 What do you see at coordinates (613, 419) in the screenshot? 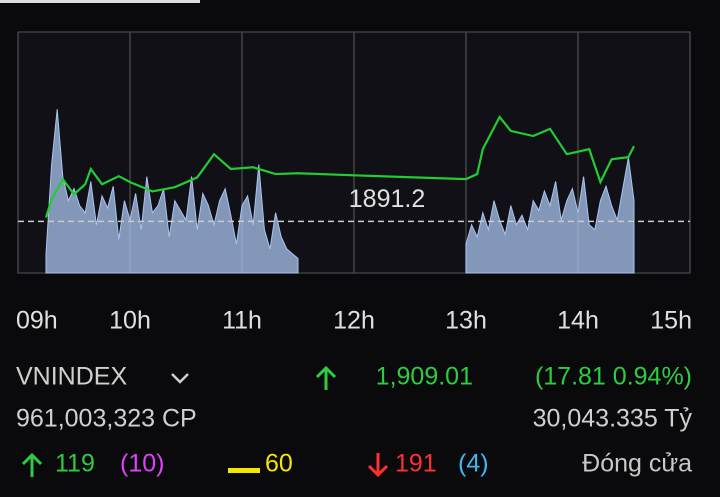
I see `turnover: 30,043.335 Tỷ` at bounding box center [613, 419].